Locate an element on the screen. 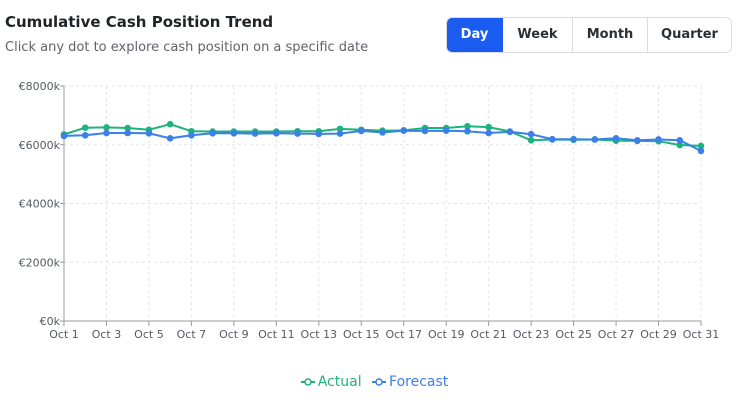  period-toggle: Day Week Month Quarter is located at coordinates (589, 35).